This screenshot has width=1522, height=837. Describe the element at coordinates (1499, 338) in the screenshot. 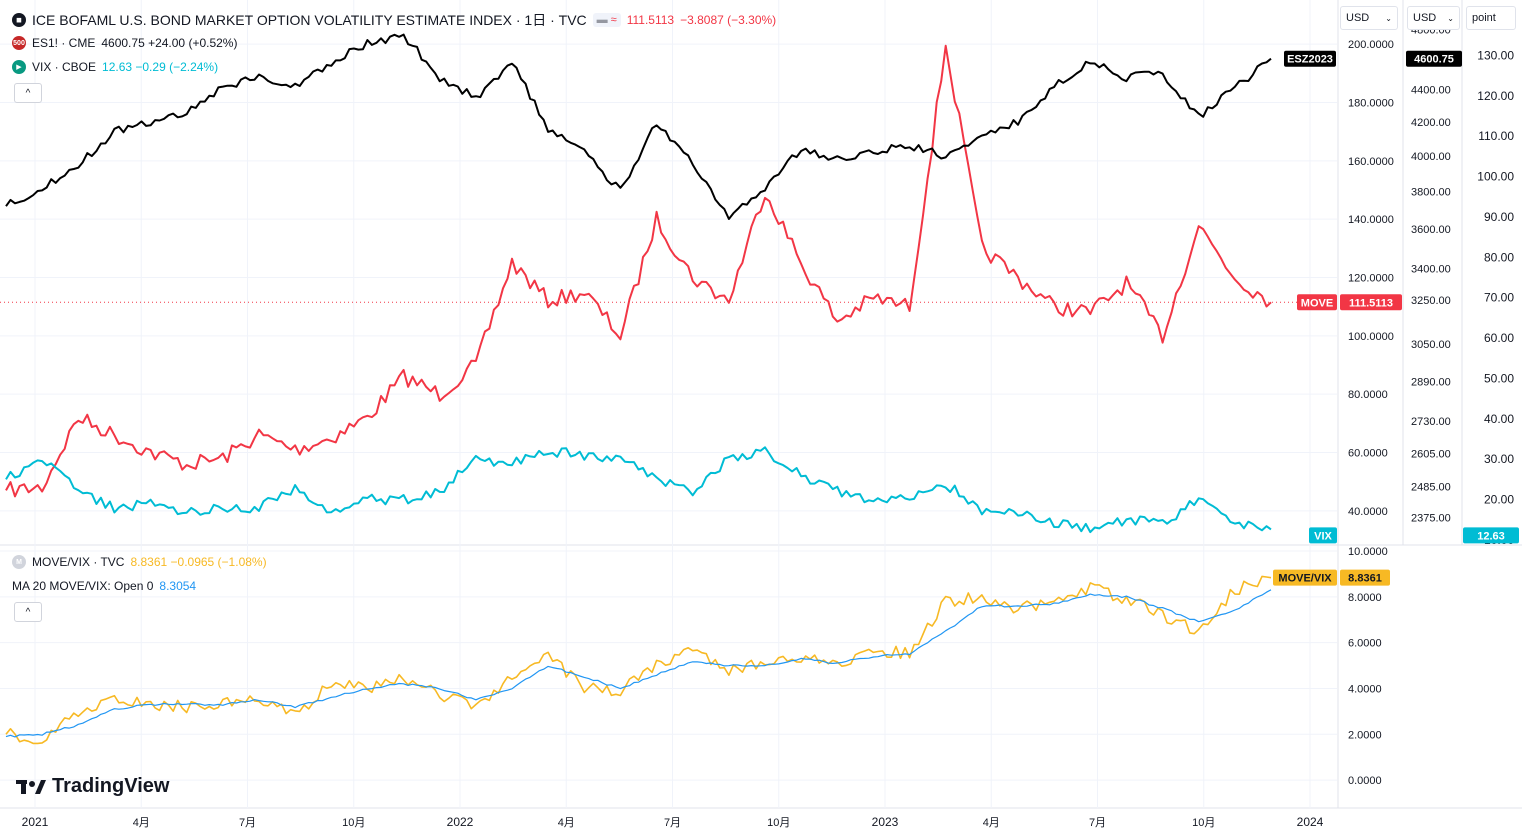

I see `vix-axis-tick: 60.00` at that location.